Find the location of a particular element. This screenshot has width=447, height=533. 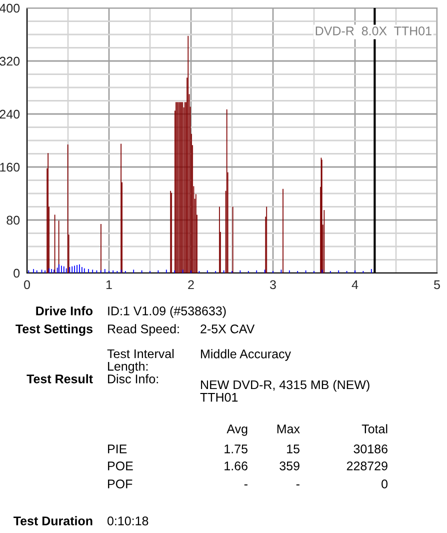

y-tick-label: 80 is located at coordinates (13, 220).